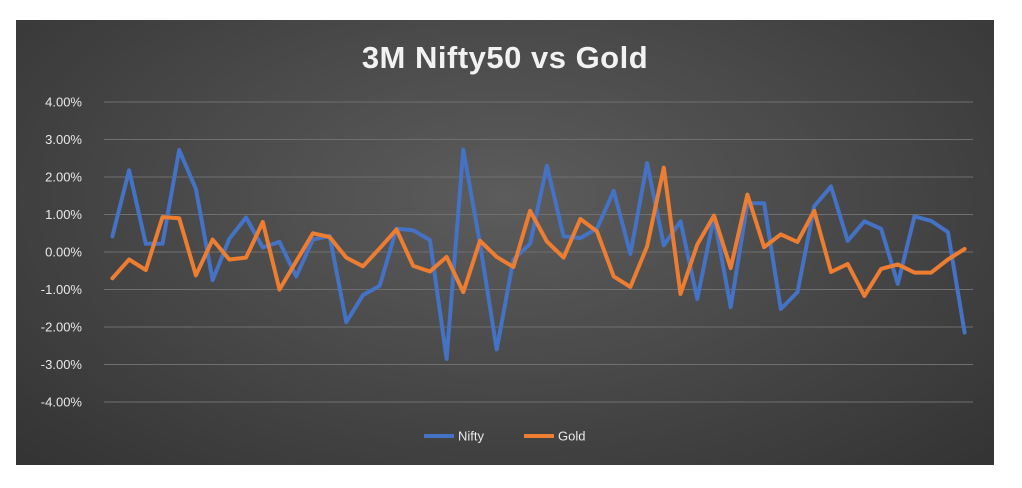  What do you see at coordinates (505, 57) in the screenshot?
I see `chart-title: 3M Nifty50 vs Gold` at bounding box center [505, 57].